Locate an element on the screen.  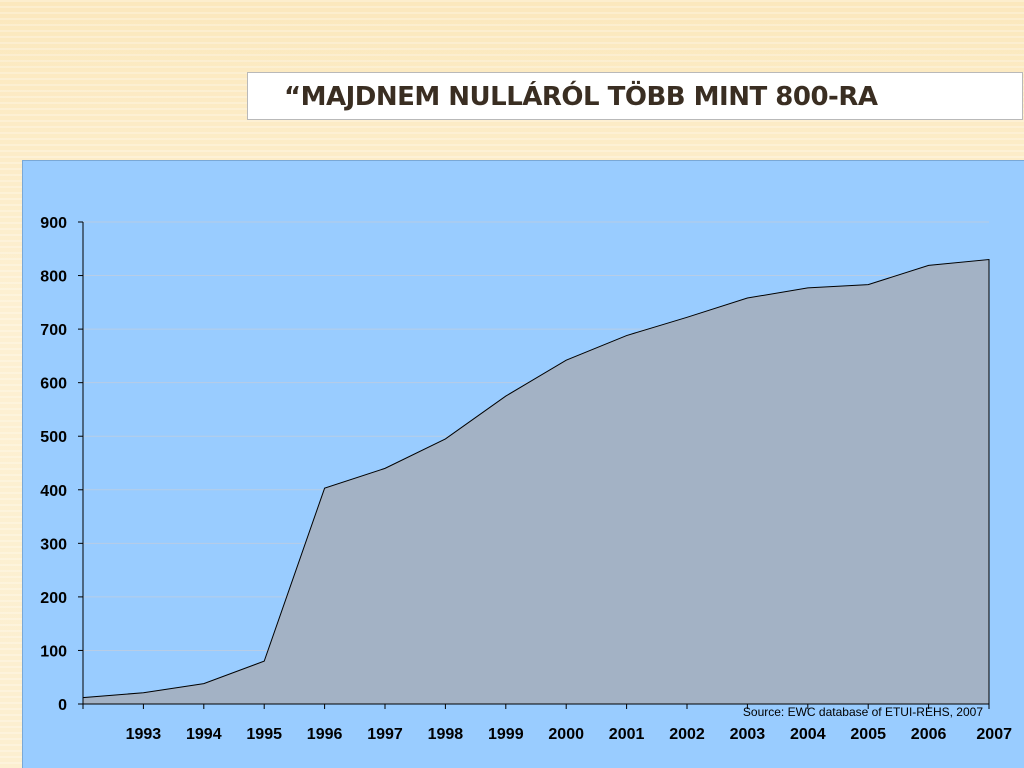
x-tick-label: 2007 is located at coordinates (994, 734).